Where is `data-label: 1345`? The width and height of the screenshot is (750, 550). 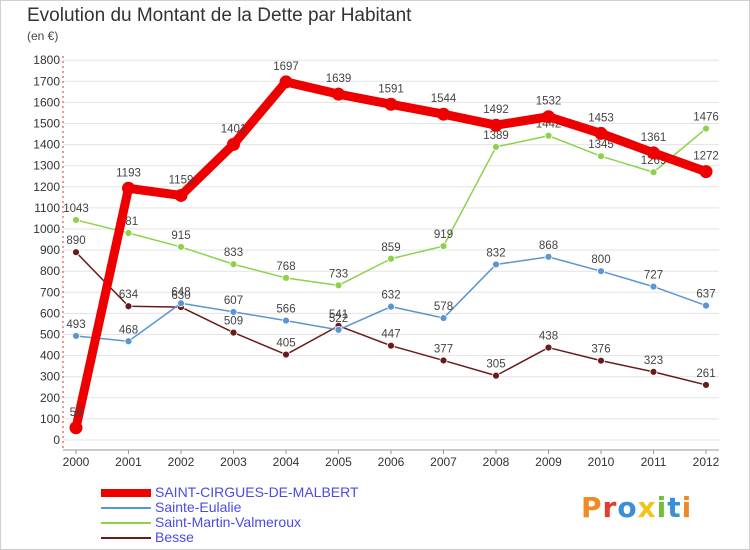 data-label: 1345 is located at coordinates (601, 145).